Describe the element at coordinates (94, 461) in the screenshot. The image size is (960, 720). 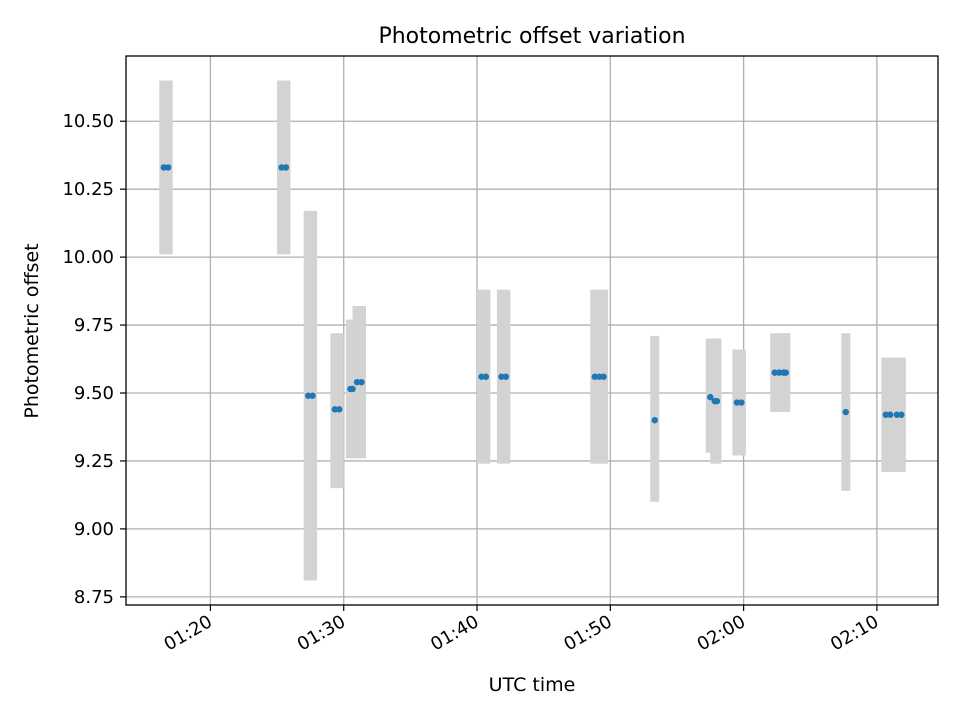
I see `y-tick-label: 9.25` at that location.